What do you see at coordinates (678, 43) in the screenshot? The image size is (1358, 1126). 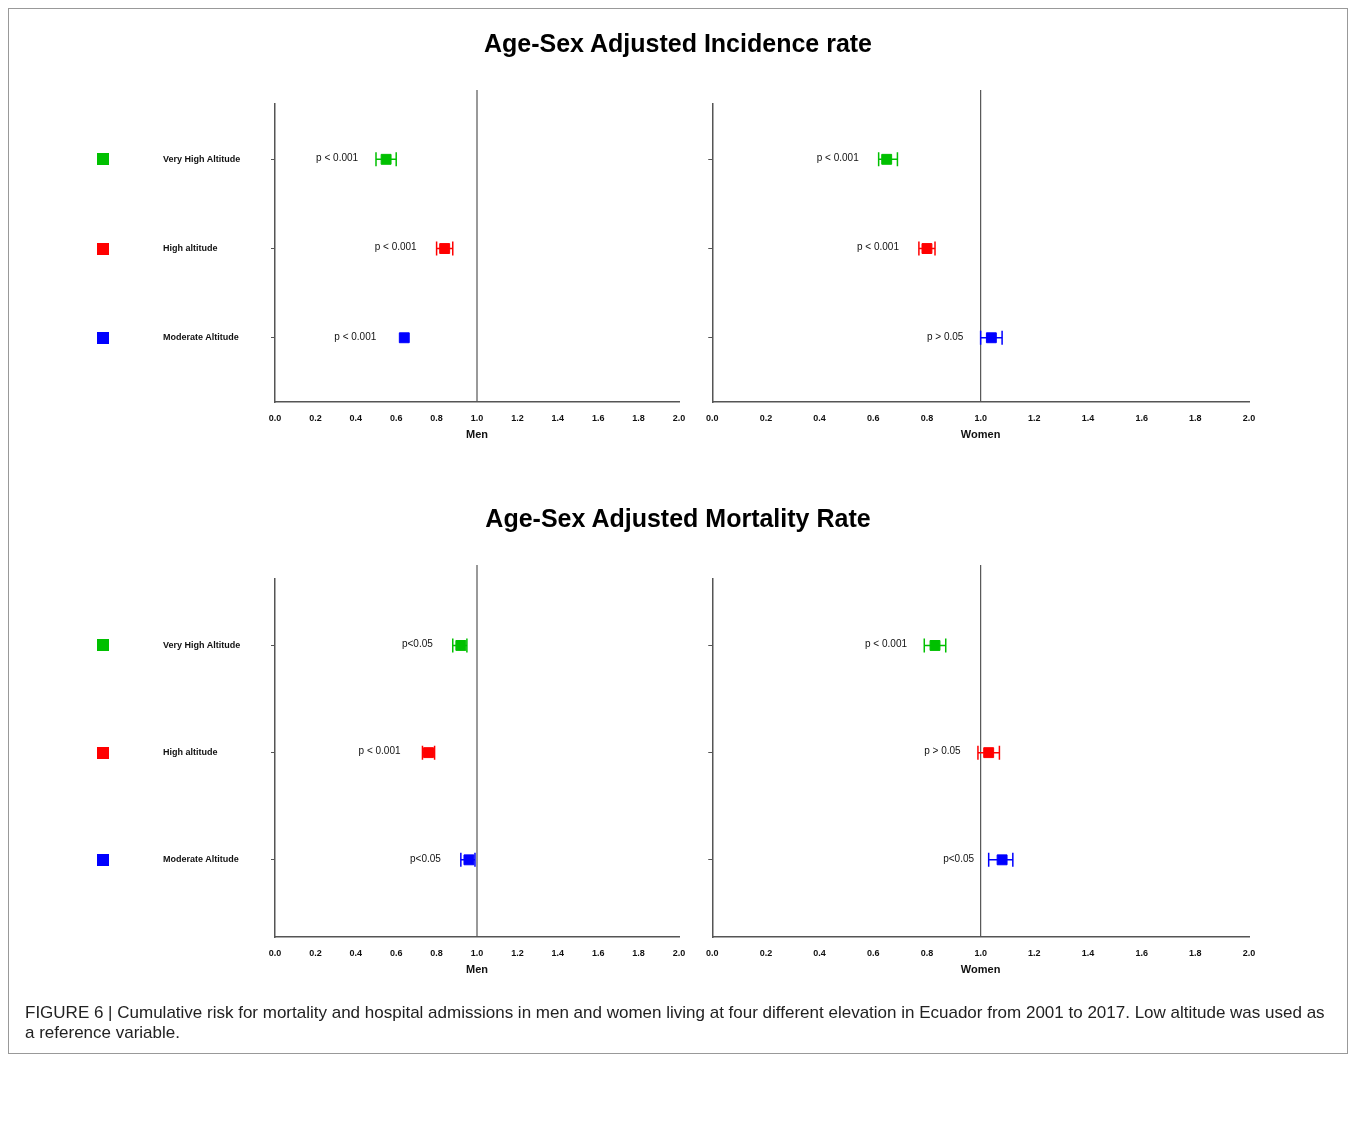 I see `chart-title: Age-Sex Adjusted Incidence rate` at bounding box center [678, 43].